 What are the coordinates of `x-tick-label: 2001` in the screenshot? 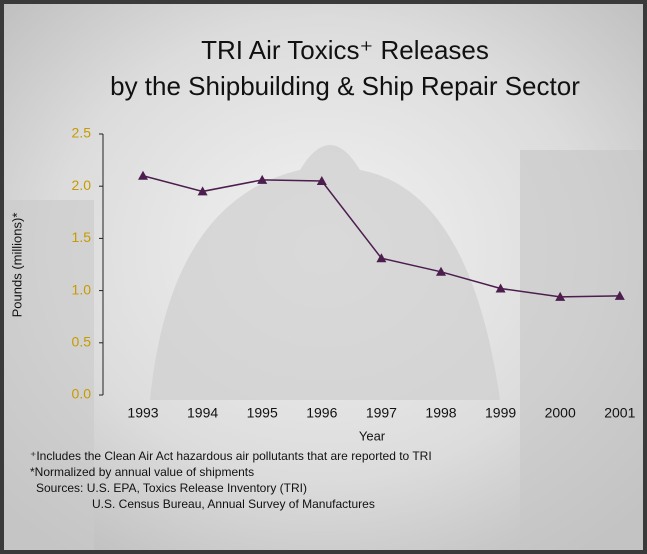 It's located at (619, 413).